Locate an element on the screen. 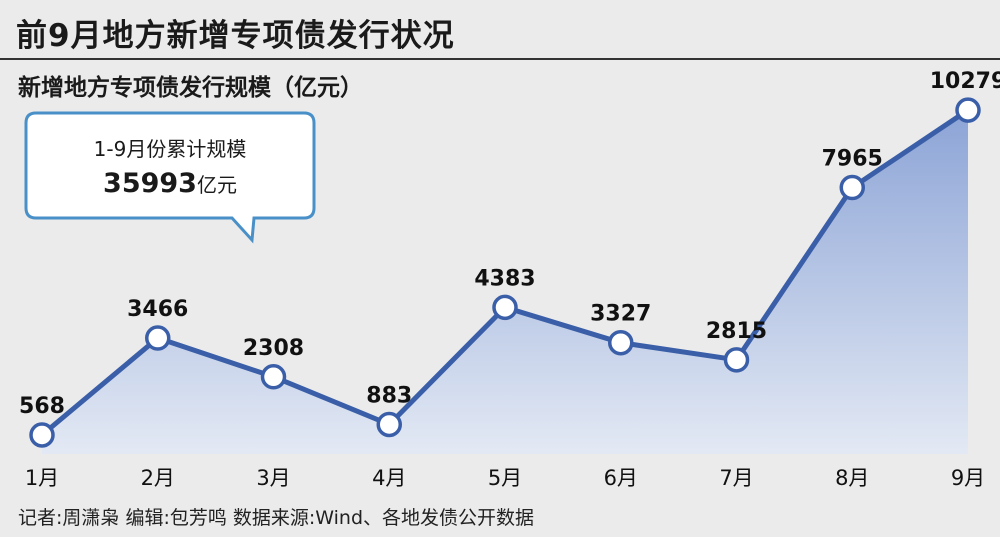 The image size is (1000, 537). callout-bubble is located at coordinates (170, 177).